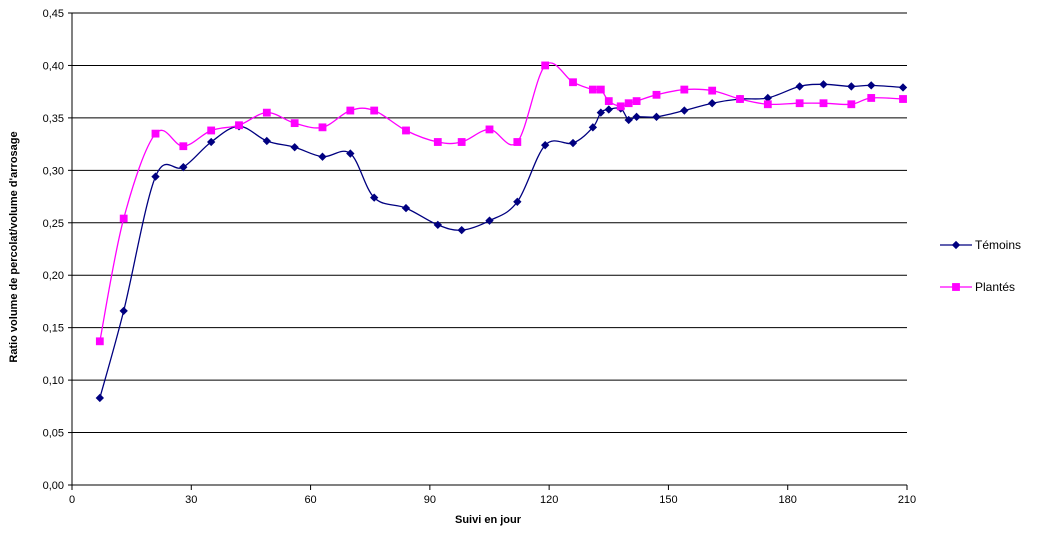 The height and width of the screenshot is (533, 1045). I want to click on y-tick-label: 0,10, so click(53, 381).